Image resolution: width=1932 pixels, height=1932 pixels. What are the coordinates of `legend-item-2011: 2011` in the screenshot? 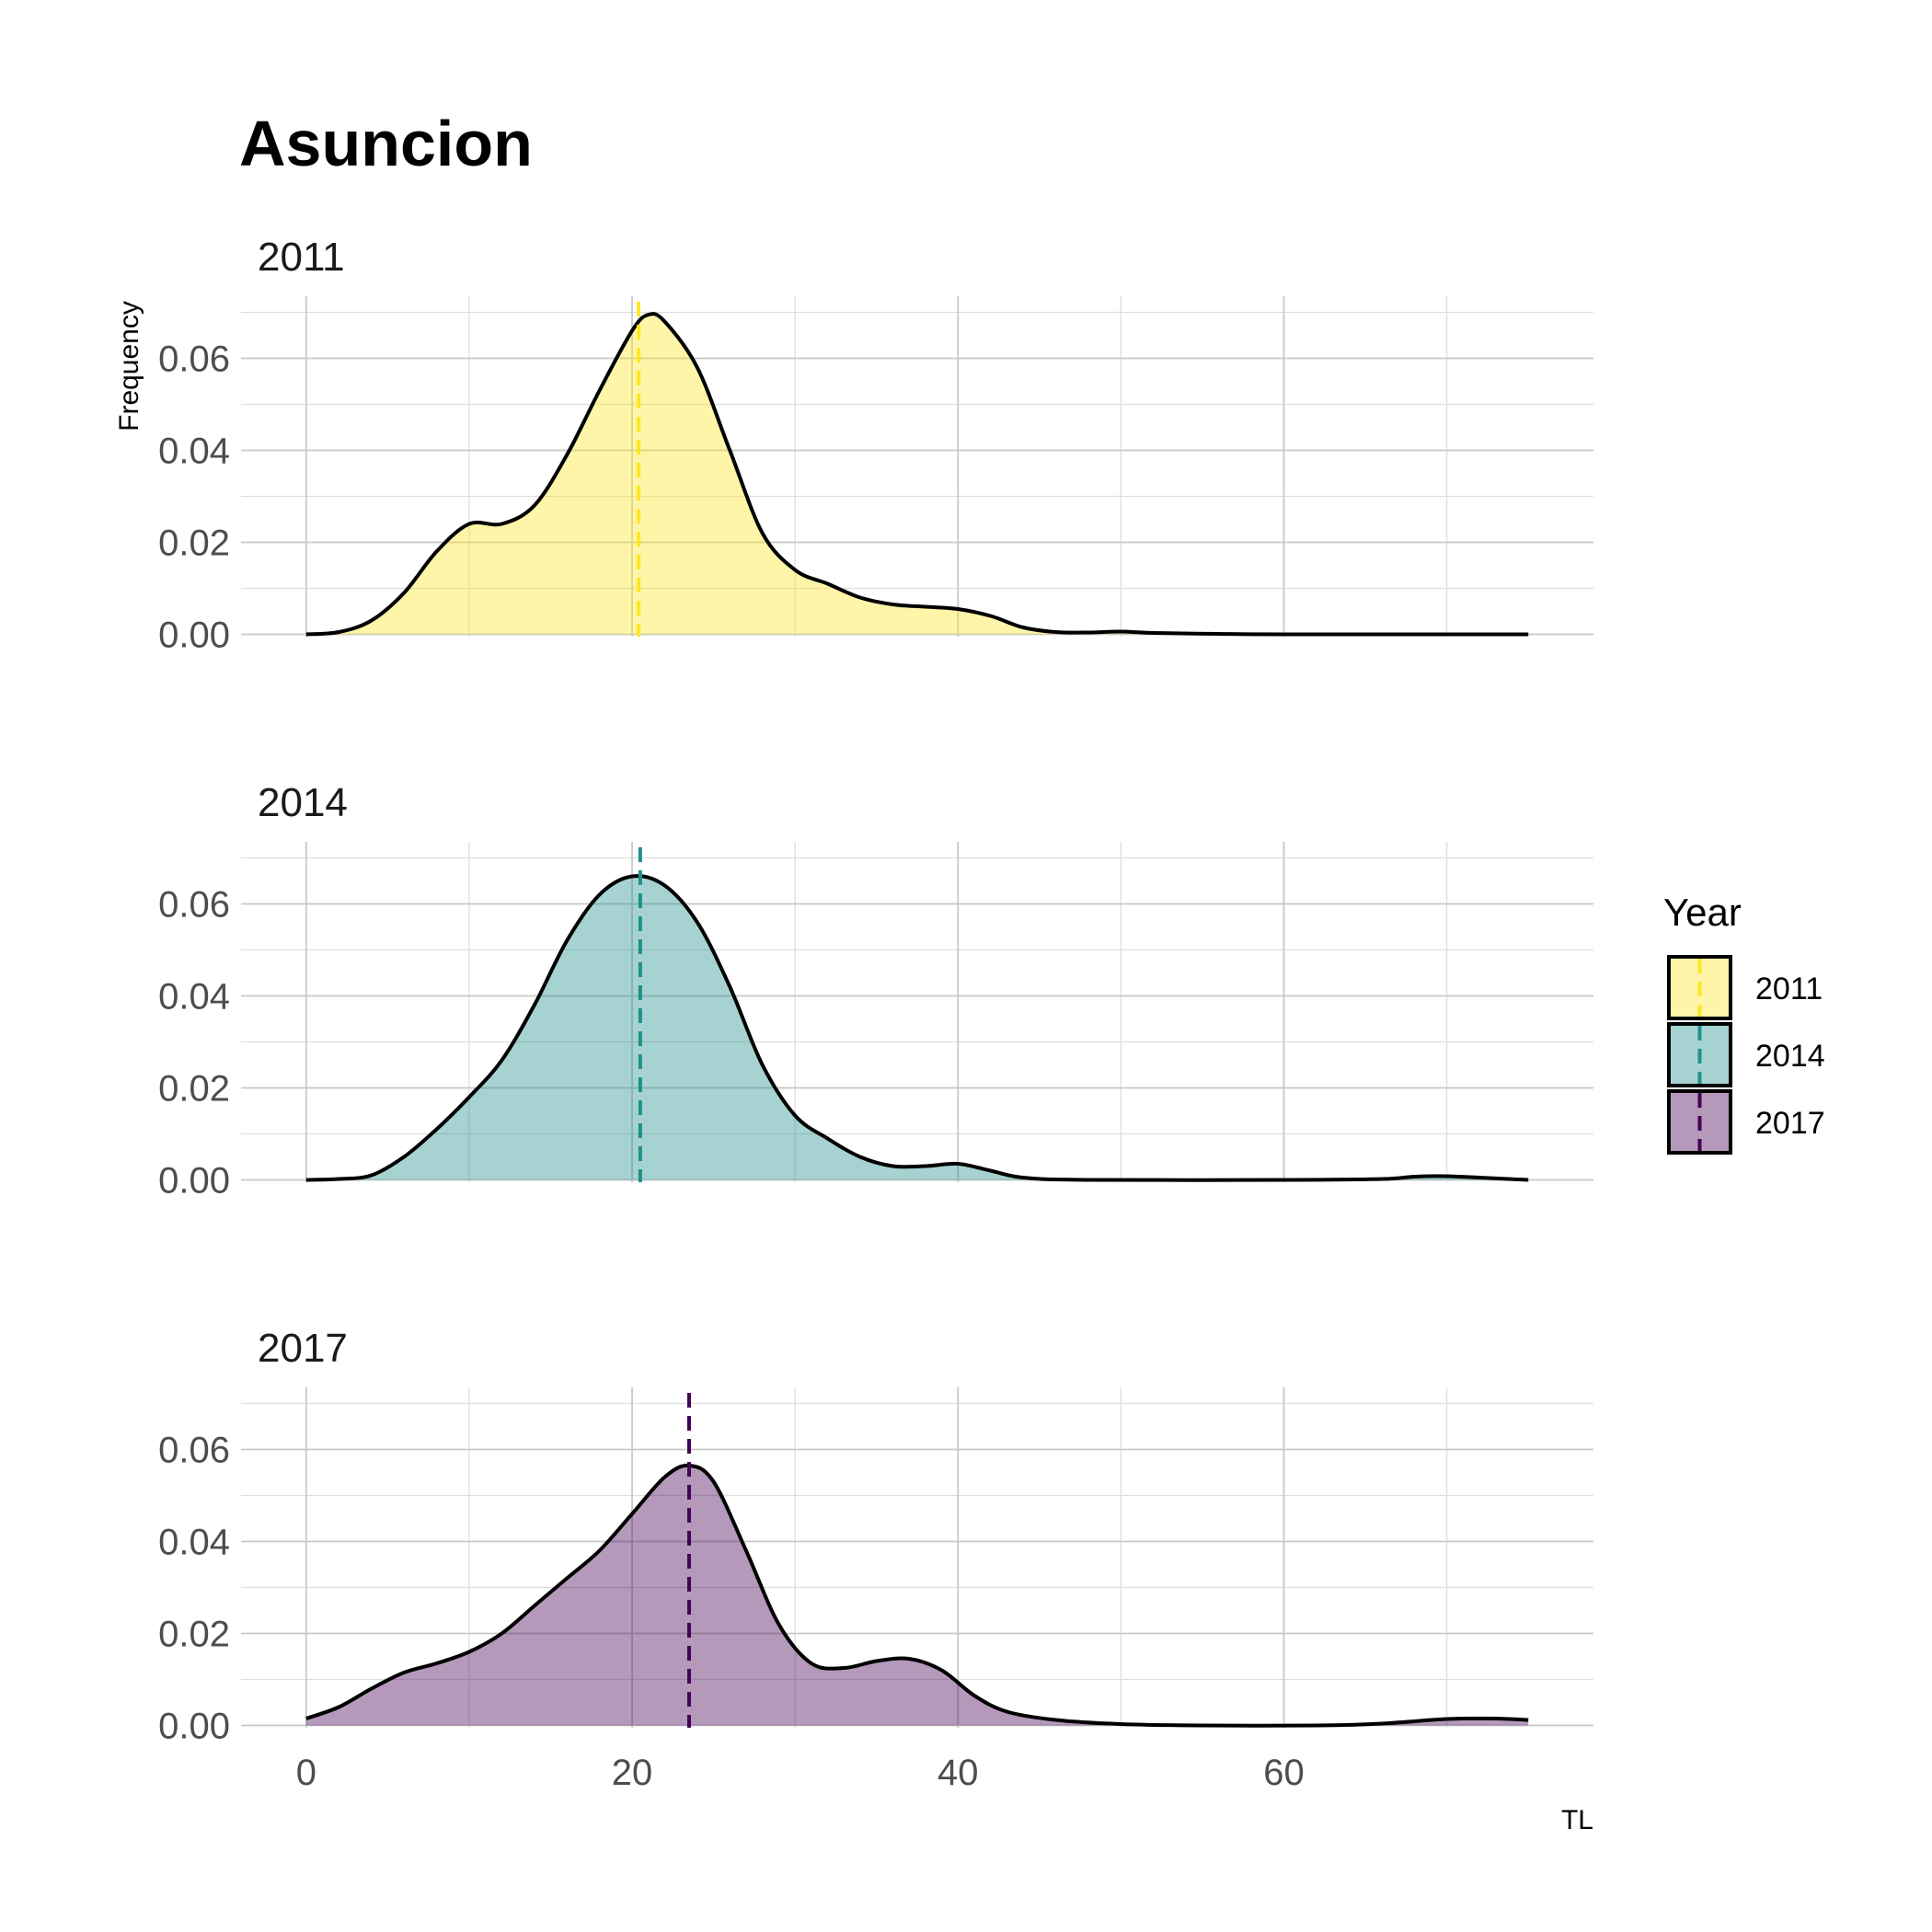 It's located at (1745, 987).